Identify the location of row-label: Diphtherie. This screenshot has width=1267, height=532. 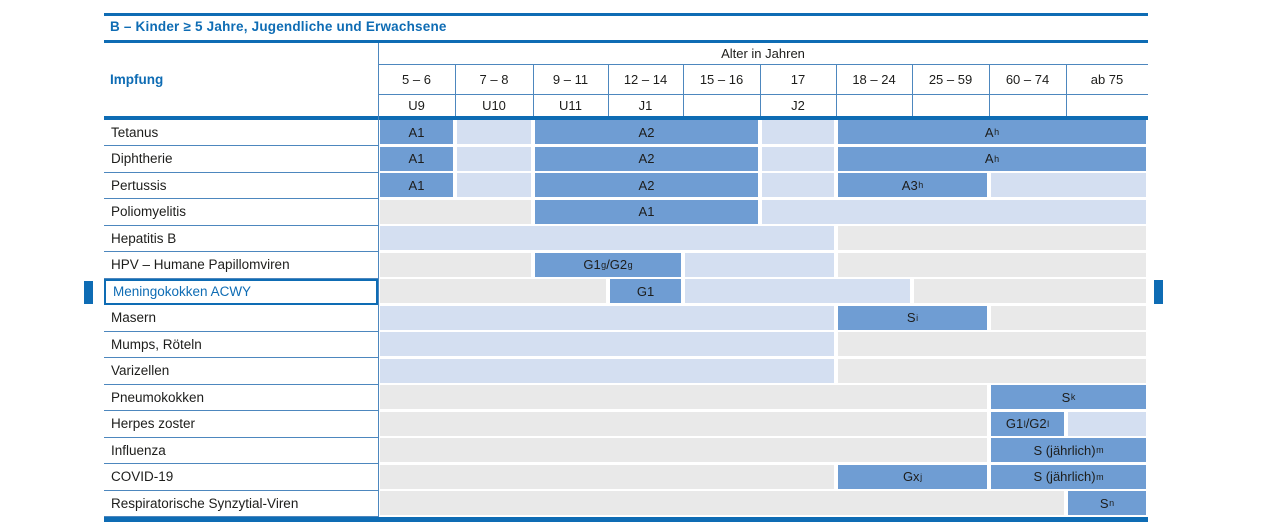
(241, 159).